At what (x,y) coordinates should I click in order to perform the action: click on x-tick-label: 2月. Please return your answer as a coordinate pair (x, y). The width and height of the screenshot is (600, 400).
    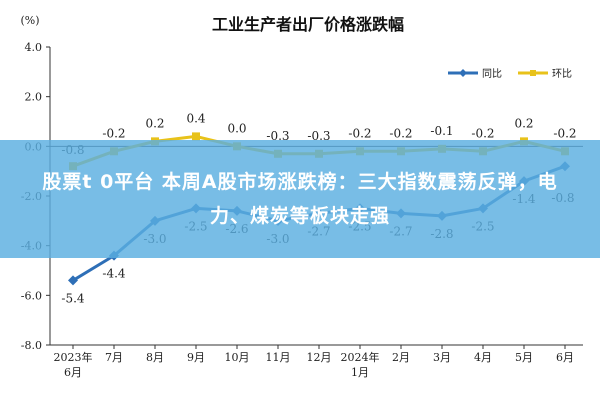
    Looking at the image, I should click on (401, 357).